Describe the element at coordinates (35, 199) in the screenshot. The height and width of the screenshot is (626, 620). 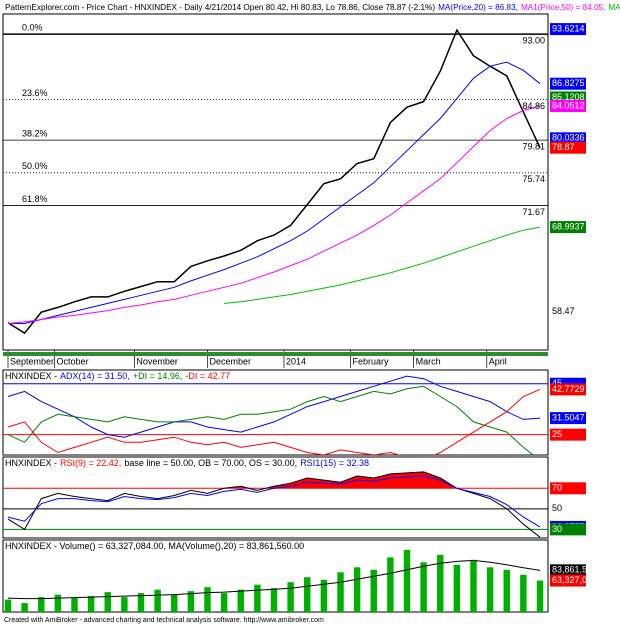
I see `fib-label: 61.8%` at that location.